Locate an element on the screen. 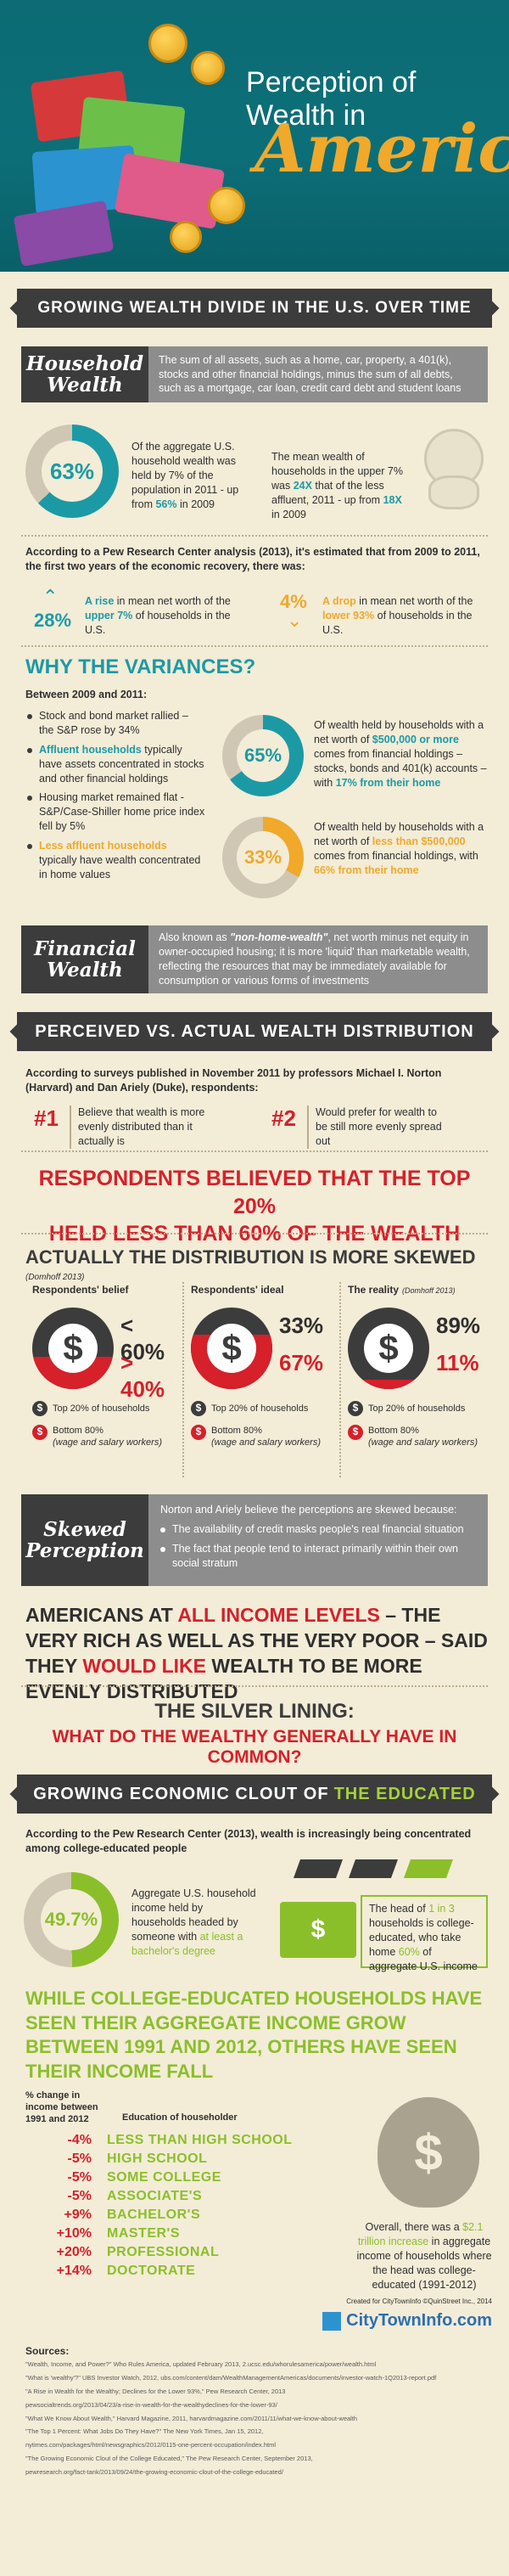  money-icon: $ is located at coordinates (318, 1930).